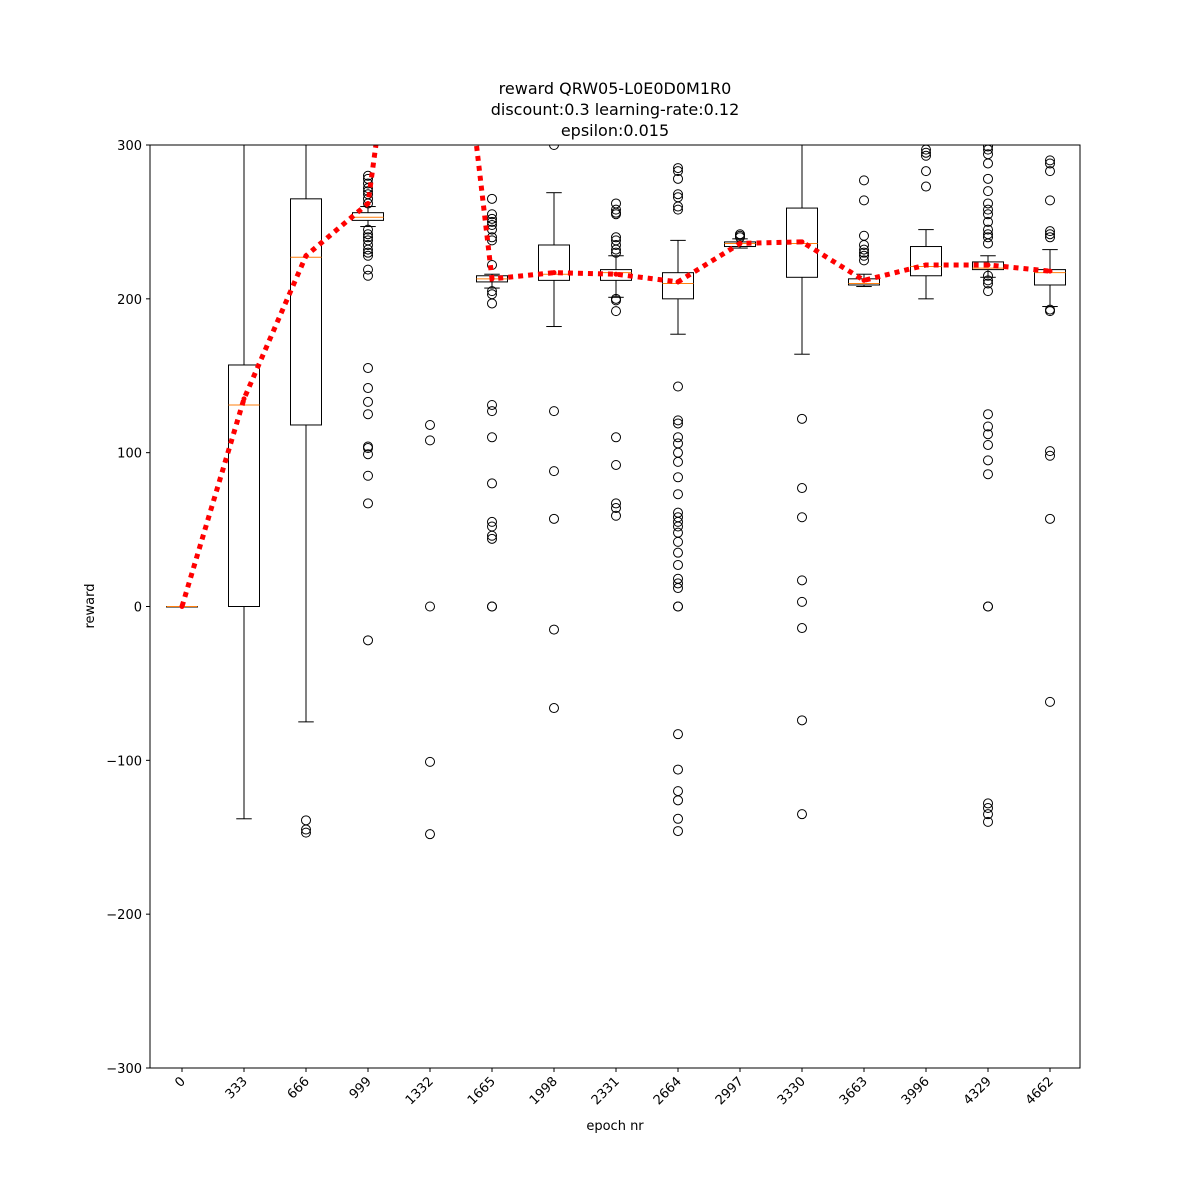  I want to click on chart-title: epsilon:0.015, so click(615, 130).